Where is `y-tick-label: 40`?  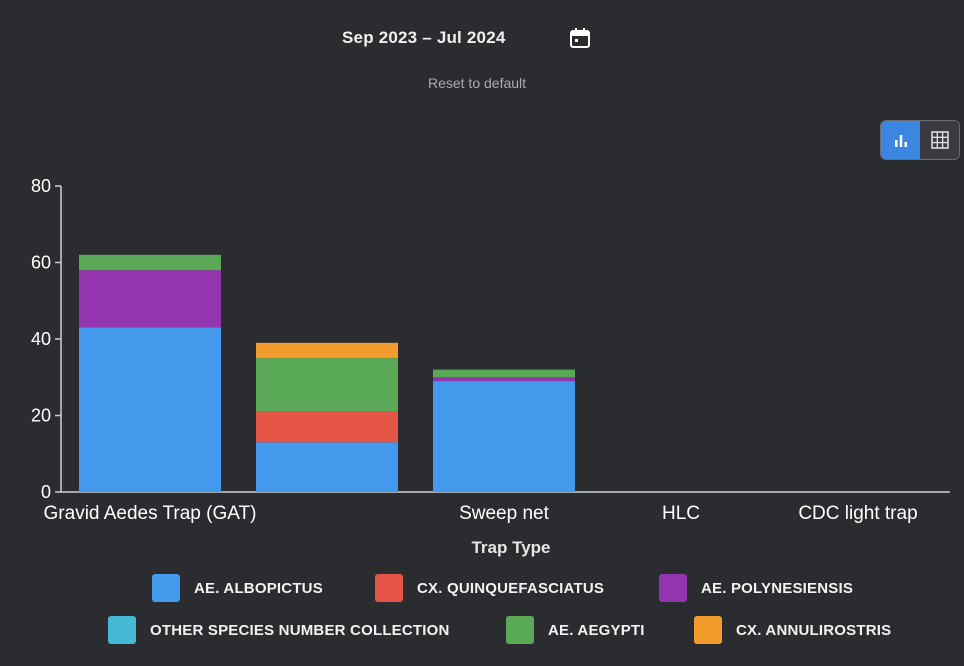 y-tick-label: 40 is located at coordinates (41, 339).